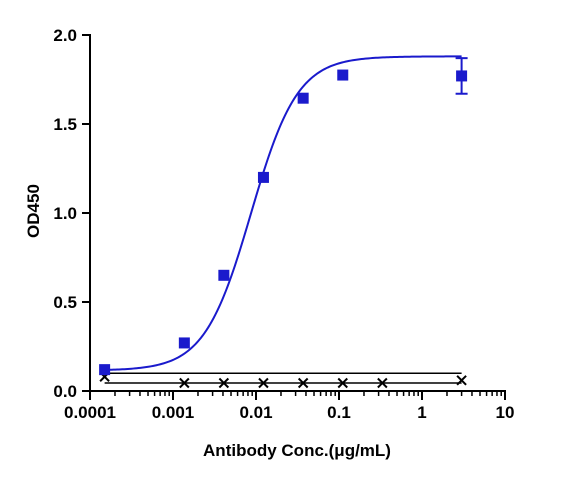 Image resolution: width=573 pixels, height=478 pixels. What do you see at coordinates (65, 124) in the screenshot?
I see `y-tick-label: 1.5` at bounding box center [65, 124].